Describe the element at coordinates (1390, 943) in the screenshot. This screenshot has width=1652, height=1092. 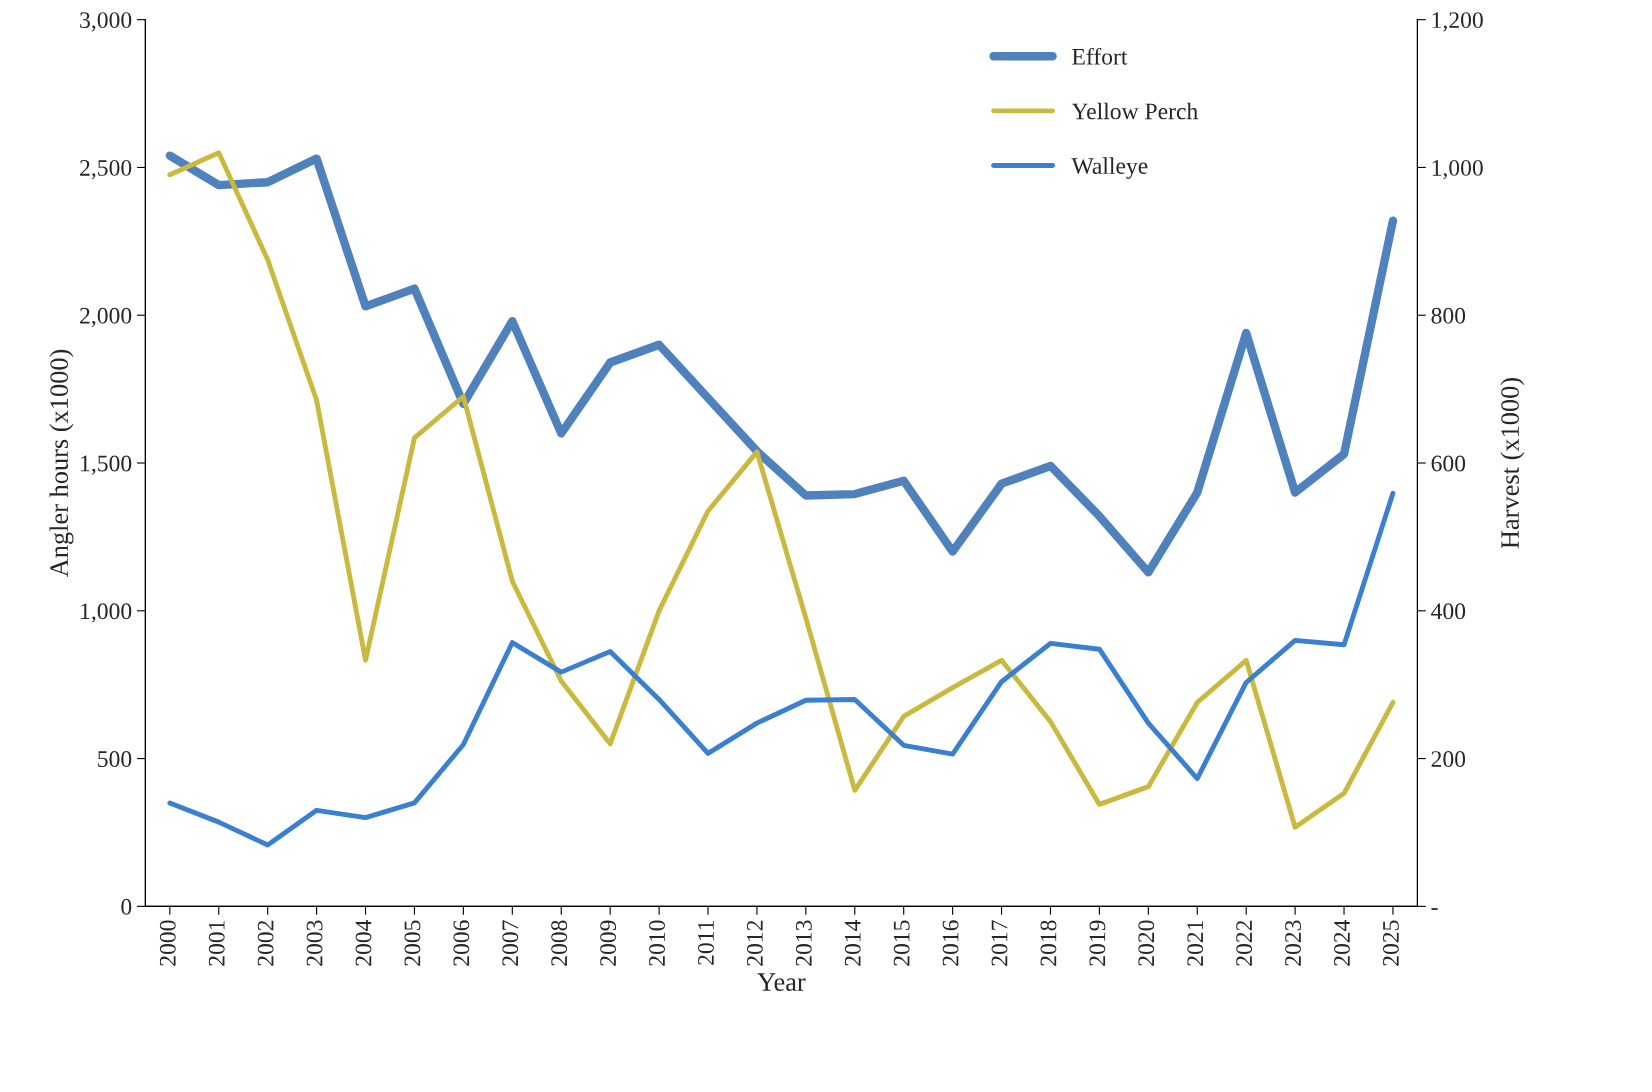
I see `x-tick-label: 2025` at that location.